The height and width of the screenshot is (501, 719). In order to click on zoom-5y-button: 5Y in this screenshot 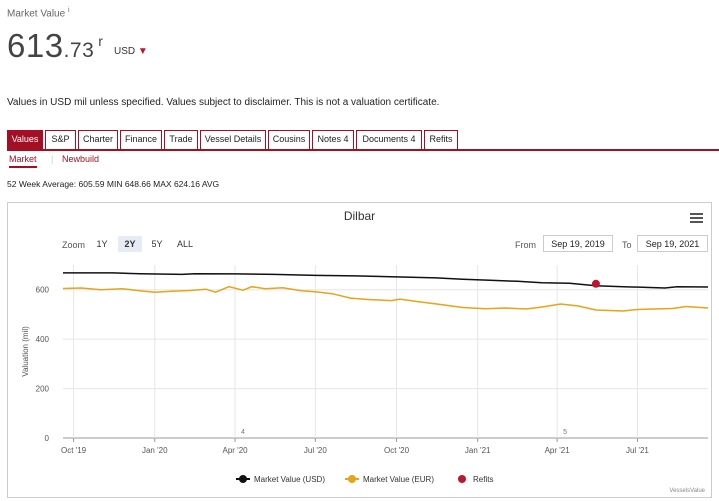, I will do `click(157, 244)`.